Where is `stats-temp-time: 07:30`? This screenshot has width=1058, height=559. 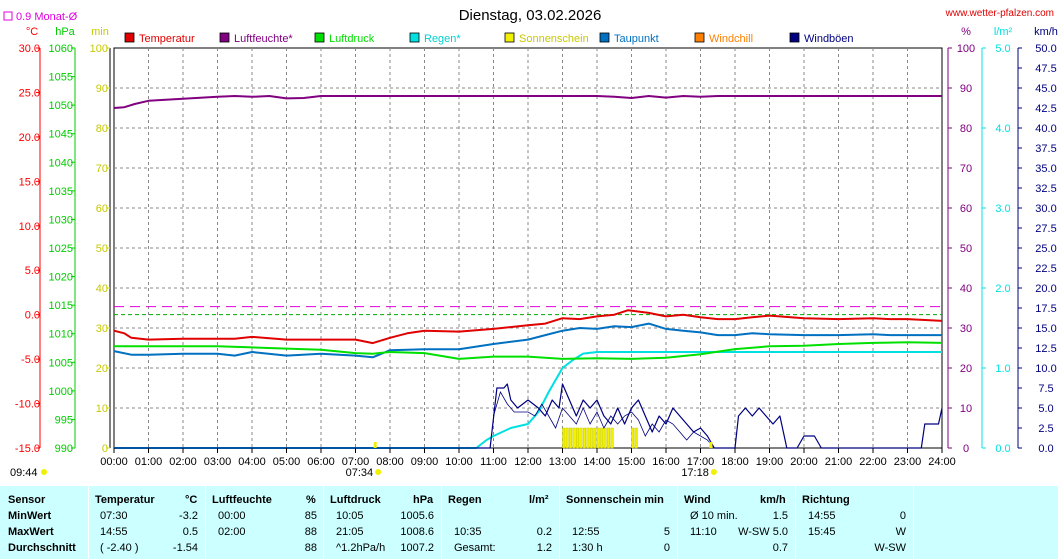 stats-temp-time: 07:30 is located at coordinates (114, 516).